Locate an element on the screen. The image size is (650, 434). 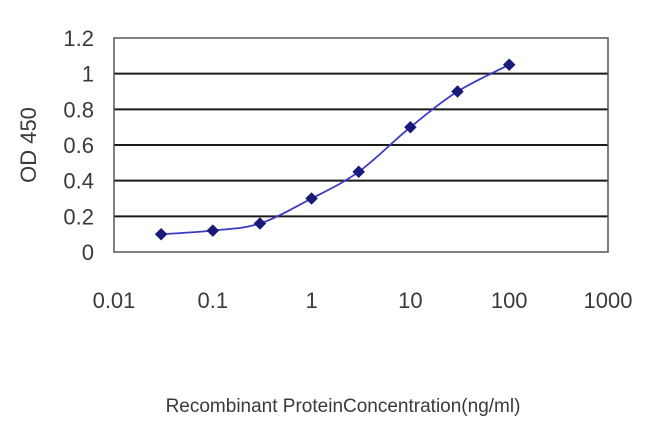
y-tick-label: 0.6 is located at coordinates (78, 145).